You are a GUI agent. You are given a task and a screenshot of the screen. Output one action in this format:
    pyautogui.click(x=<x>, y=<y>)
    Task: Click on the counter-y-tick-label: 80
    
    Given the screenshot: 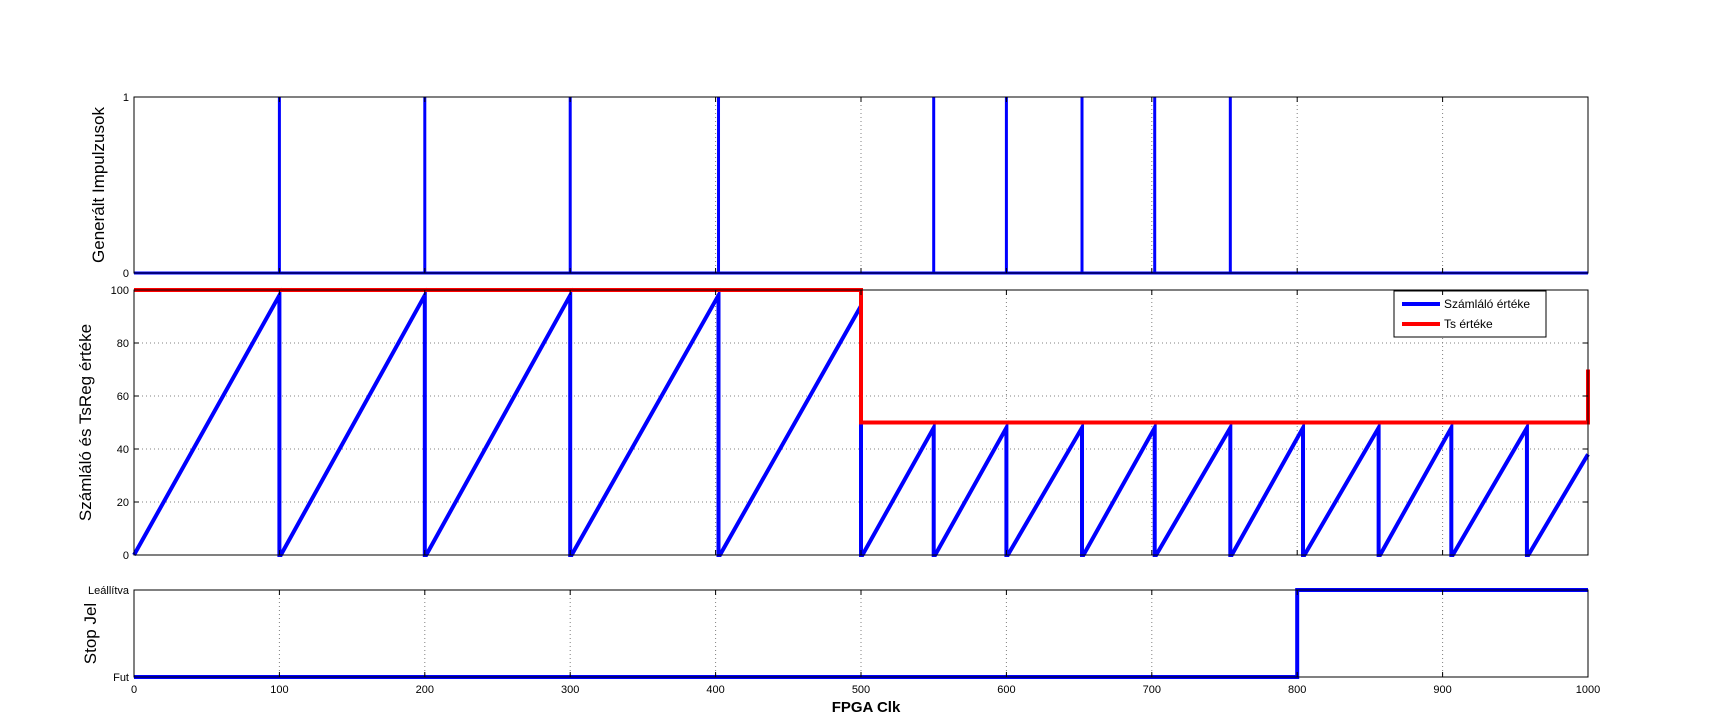 What is the action you would take?
    pyautogui.click(x=123, y=344)
    